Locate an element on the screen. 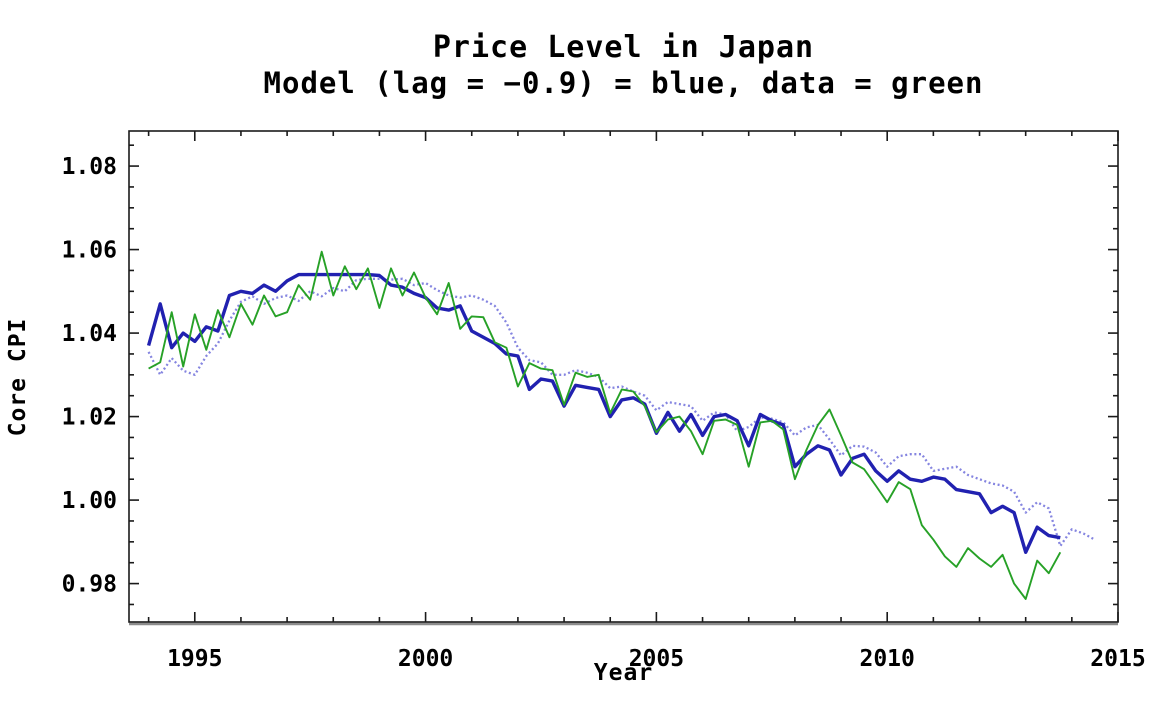  y-tick-label: 1.00 is located at coordinates (89, 501).